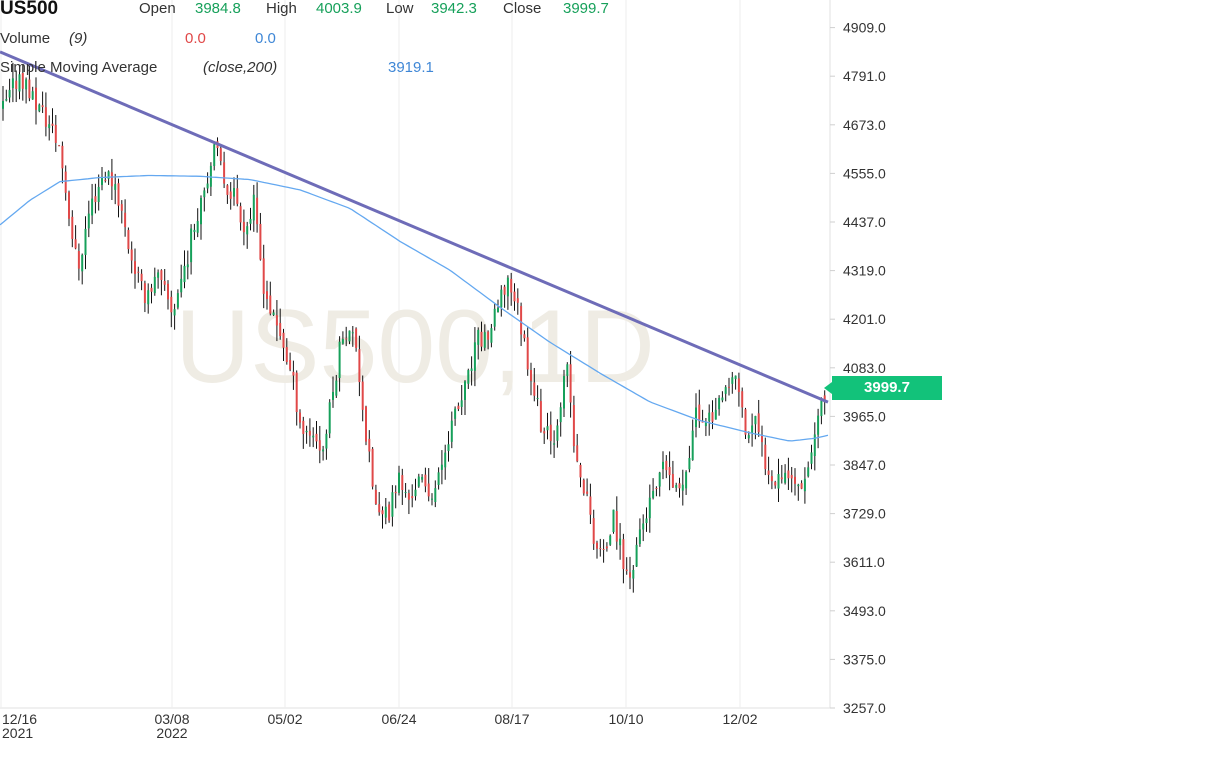  Describe the element at coordinates (586, 8) in the screenshot. I see `close-value: 3999.7` at that location.